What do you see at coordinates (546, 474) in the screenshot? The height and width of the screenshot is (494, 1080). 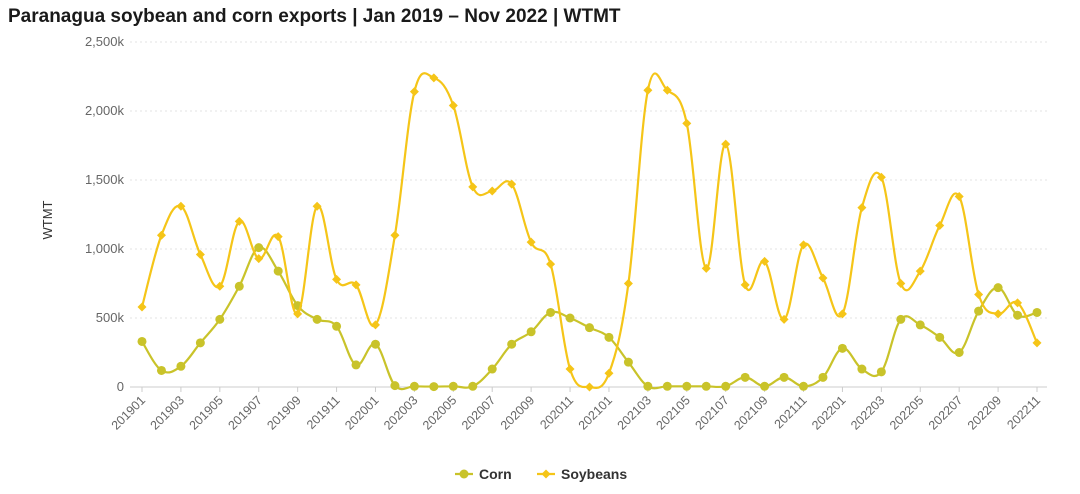 I see `legend-marker` at bounding box center [546, 474].